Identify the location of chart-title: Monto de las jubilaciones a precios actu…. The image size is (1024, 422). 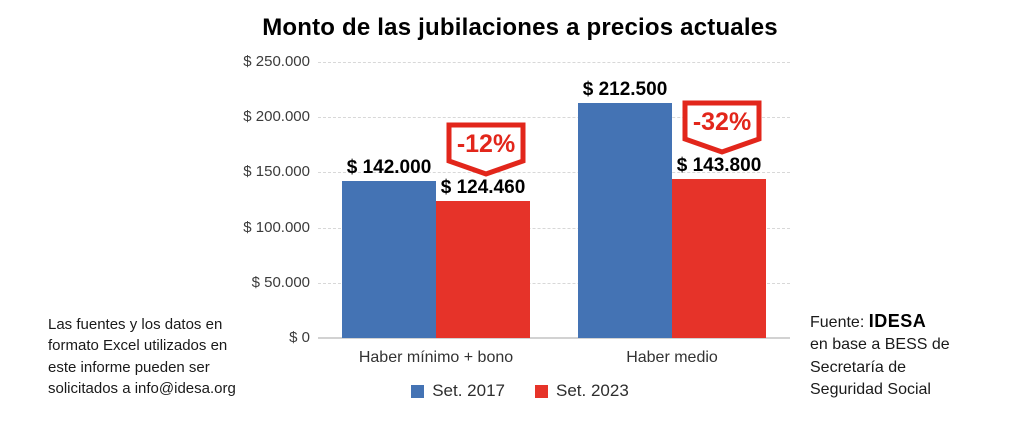
(520, 27).